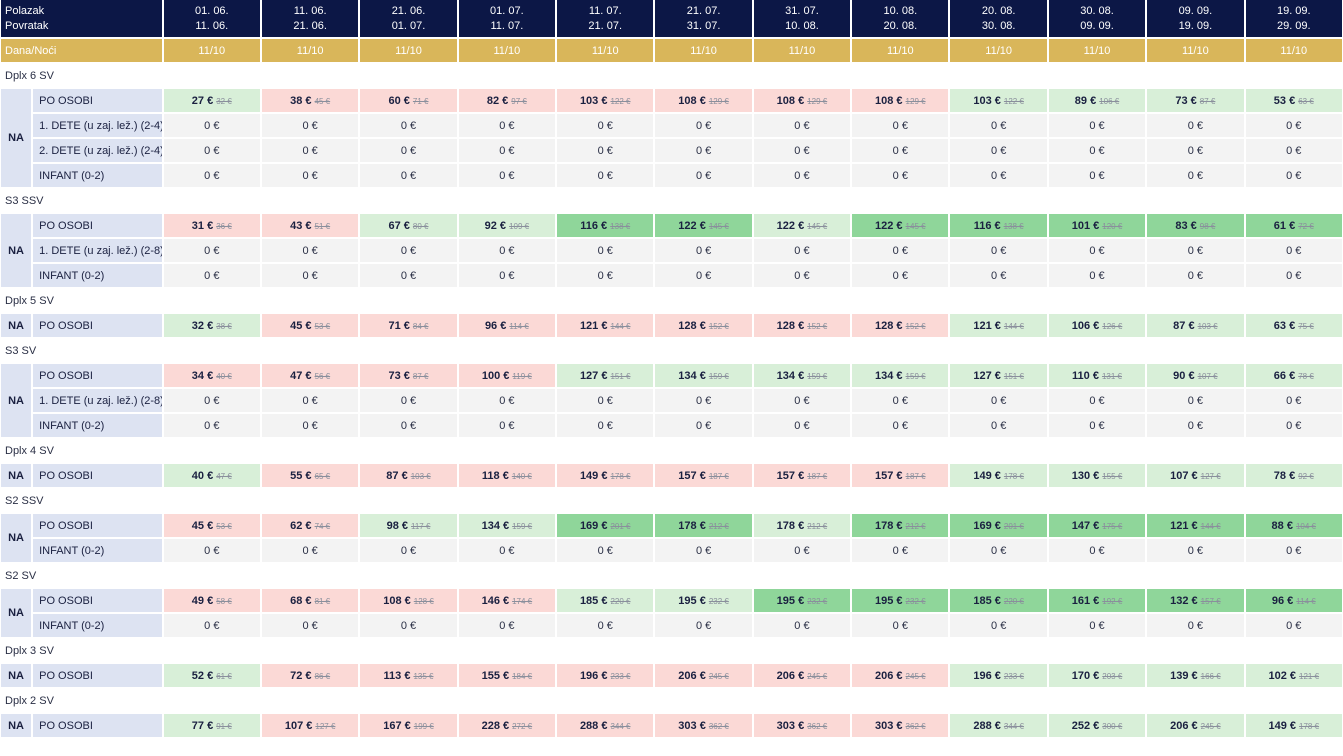 This screenshot has width=1343, height=756. Describe the element at coordinates (1097, 18) in the screenshot. I see `date-column-header: 30. 08. 09. 09.` at that location.